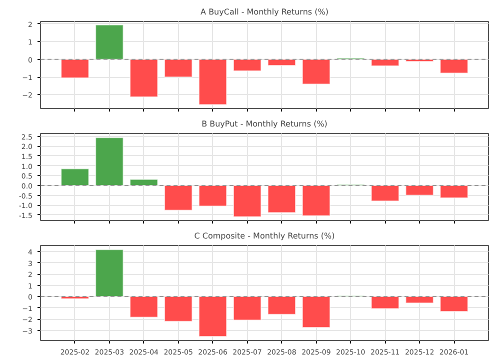 The image size is (500, 357). I want to click on chart-title: B BuyPut - Monthly Returns (%), so click(265, 124).